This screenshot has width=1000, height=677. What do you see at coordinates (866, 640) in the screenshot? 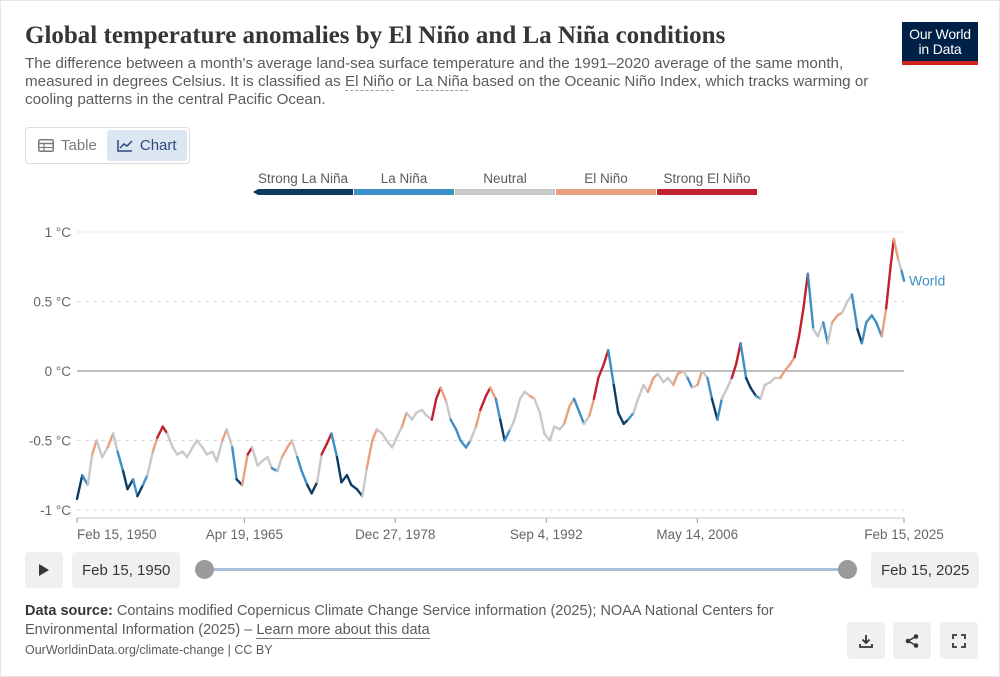
I see `download-button` at bounding box center [866, 640].